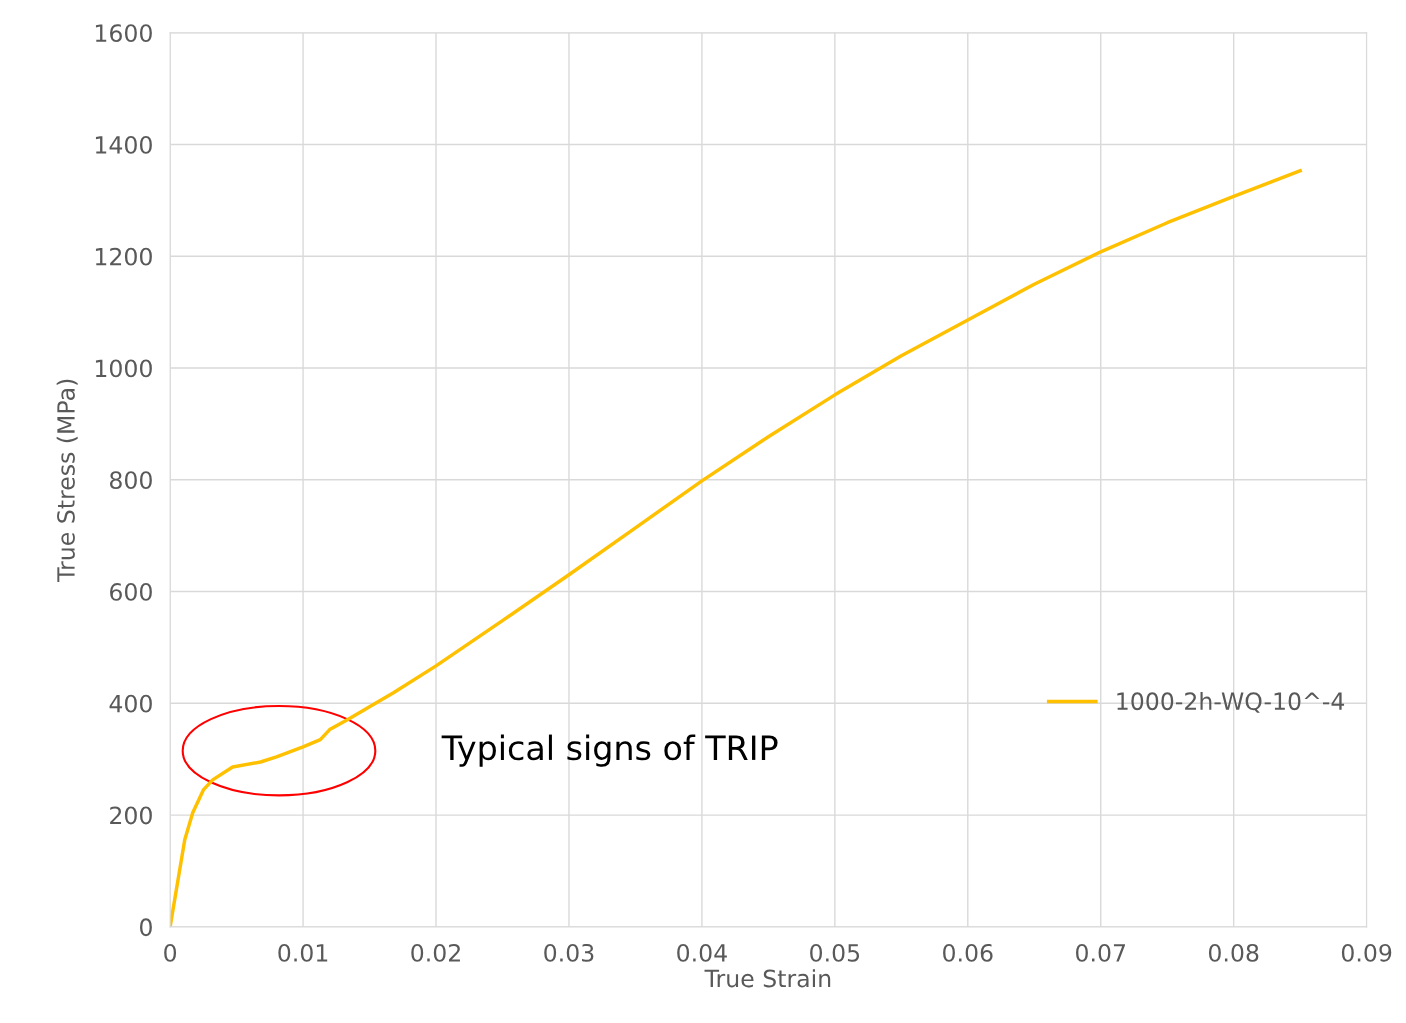 The height and width of the screenshot is (1023, 1406). I want to click on x-tick-label: 0.09, so click(1366, 952).